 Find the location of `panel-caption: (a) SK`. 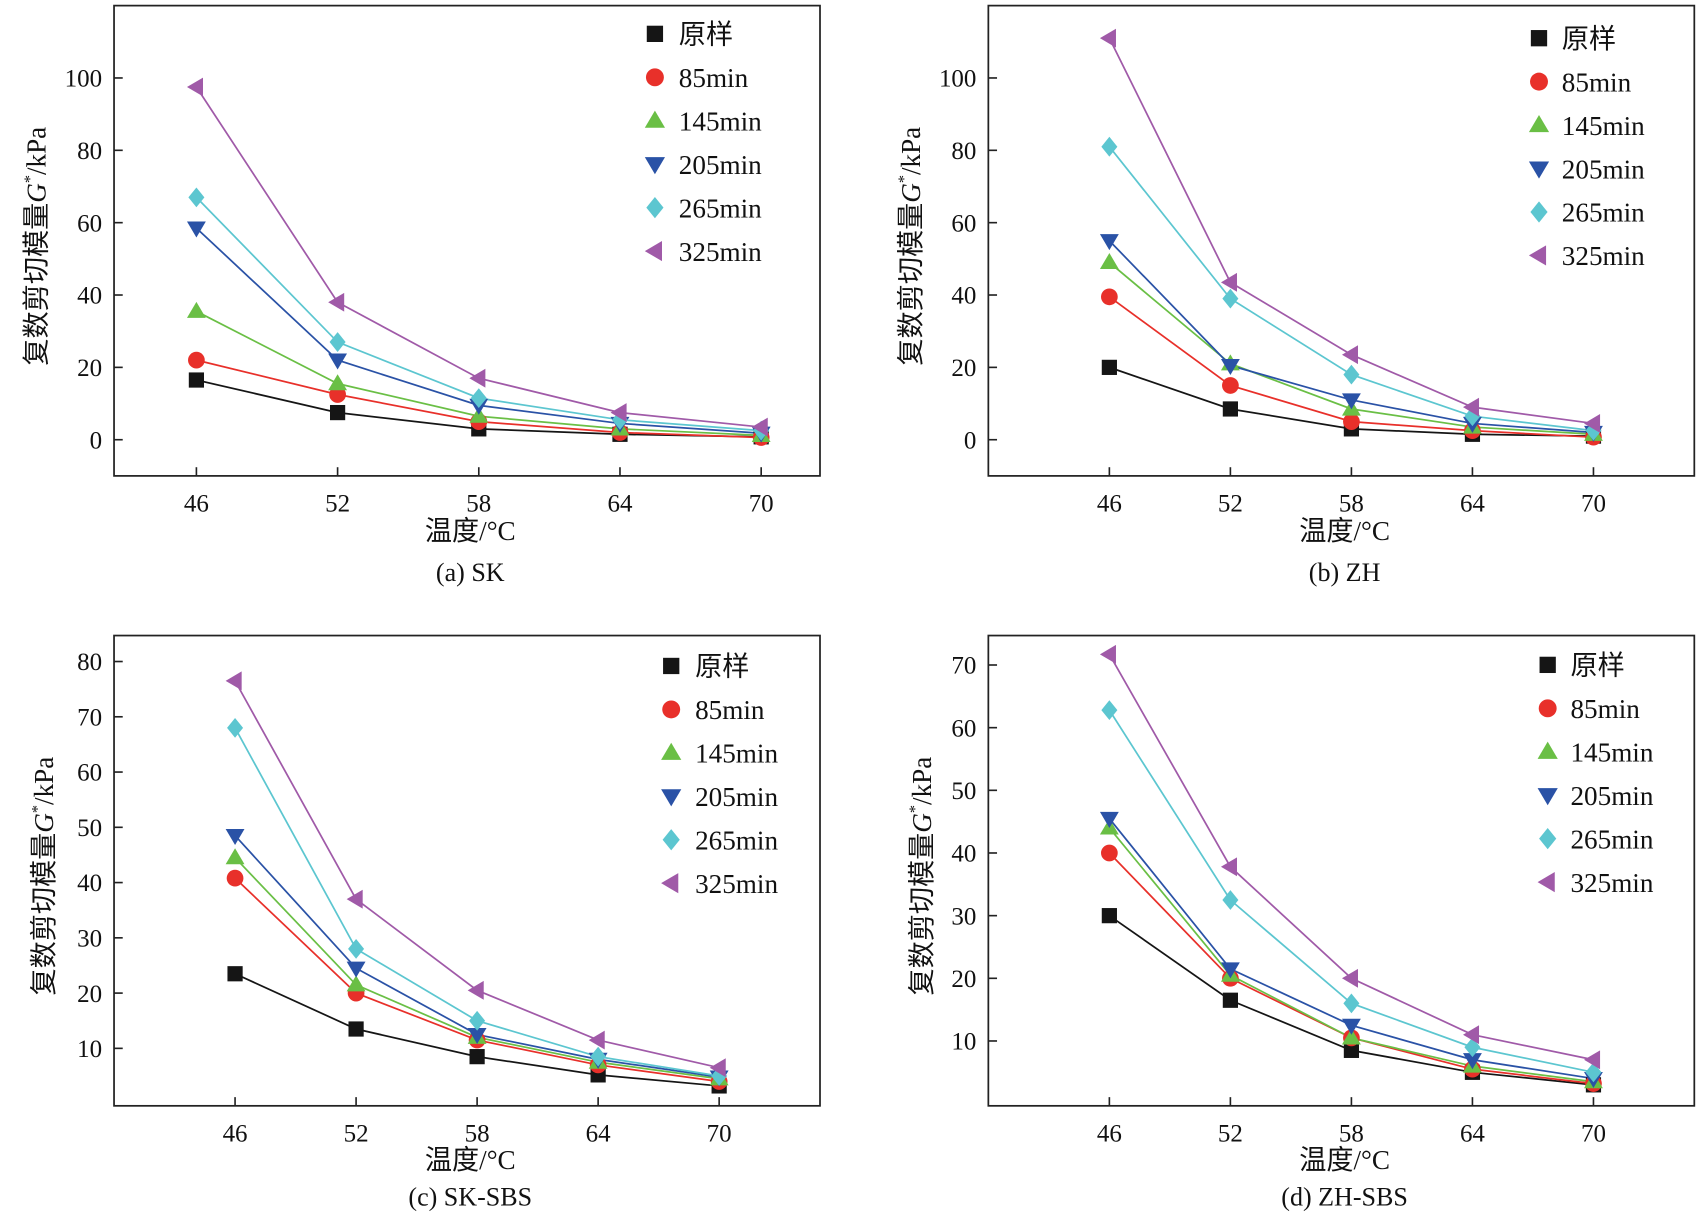

panel-caption: (a) SK is located at coordinates (470, 572).